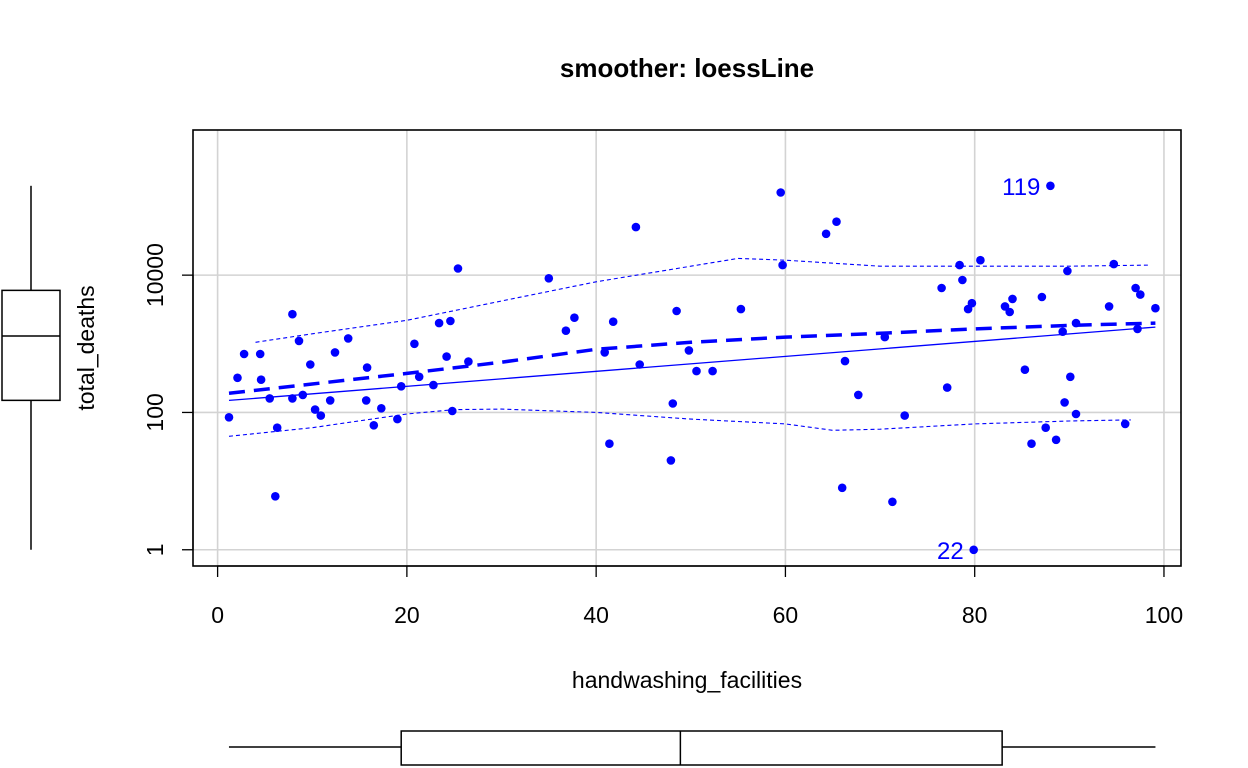 This screenshot has height=768, width=1248. Describe the element at coordinates (697, 596) in the screenshot. I see `x-axis: 0 20 40 60 80 100` at that location.